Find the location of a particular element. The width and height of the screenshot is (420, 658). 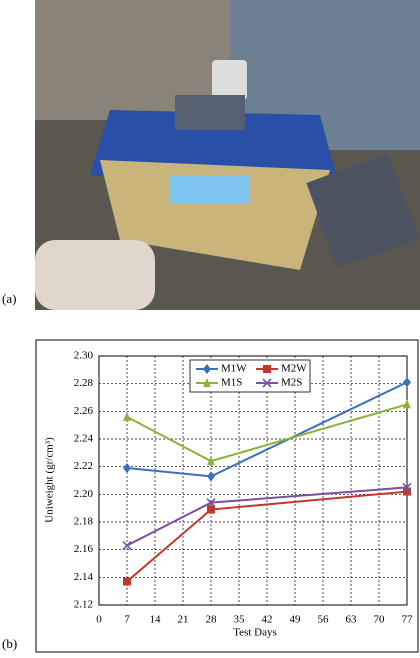

x-tick-label: 0 is located at coordinates (99, 620).